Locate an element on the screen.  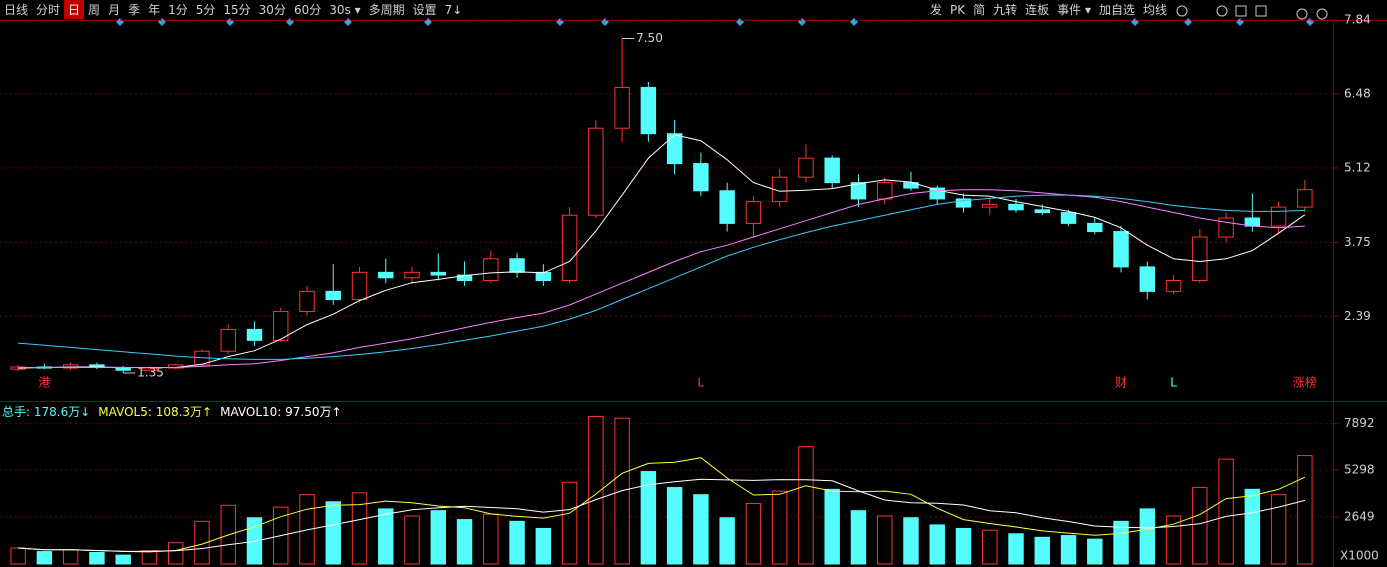
toolbar-button: 年 is located at coordinates (154, 10).